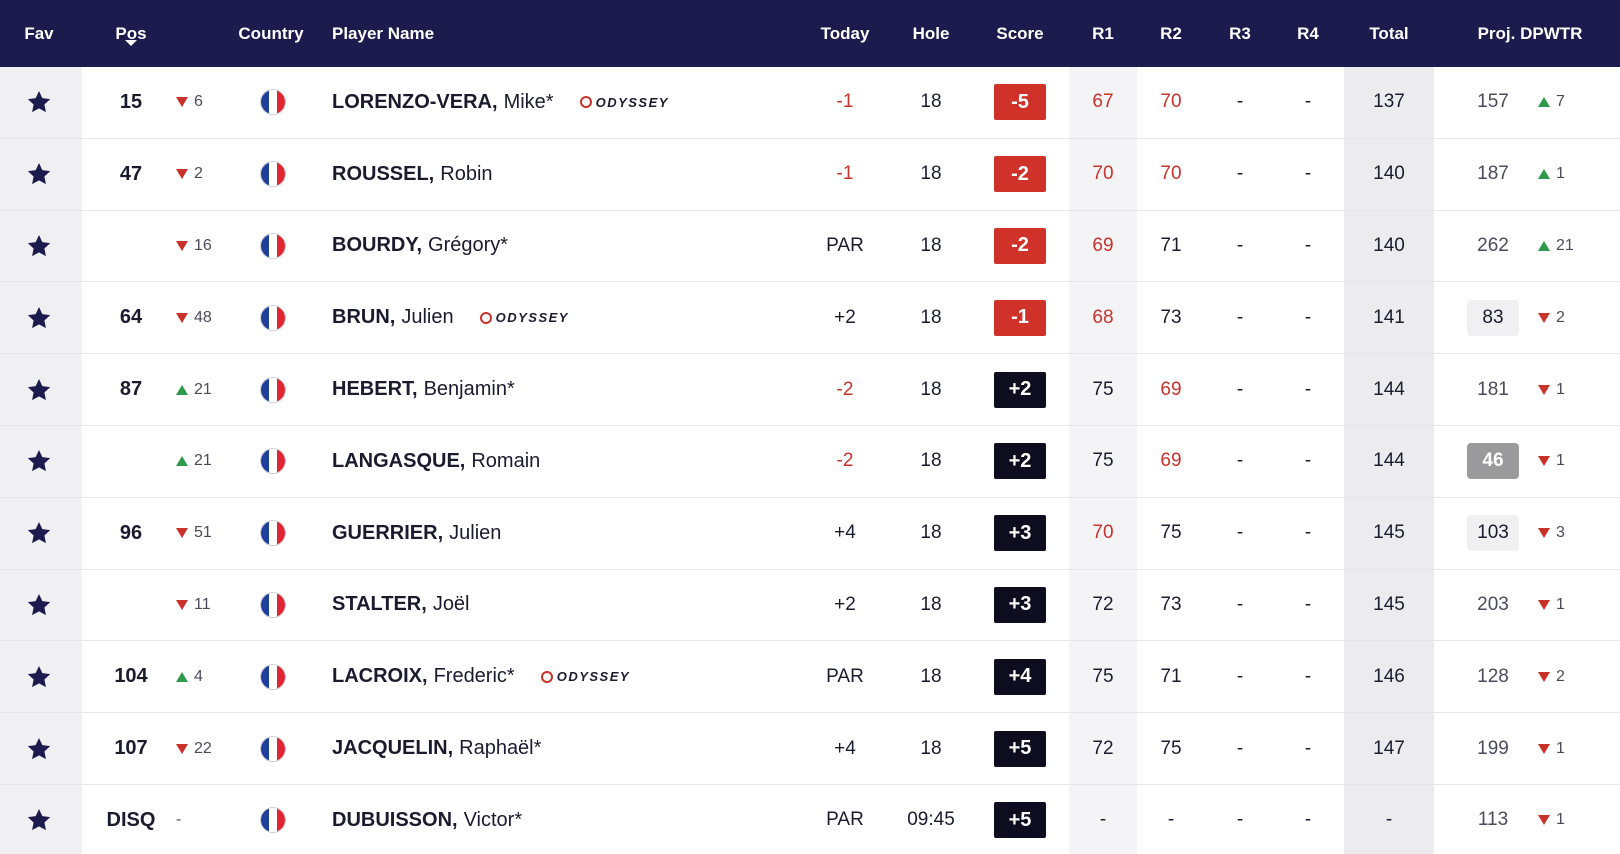 The width and height of the screenshot is (1620, 854). Describe the element at coordinates (506, 460) in the screenshot. I see `player-first-name: Romain` at that location.